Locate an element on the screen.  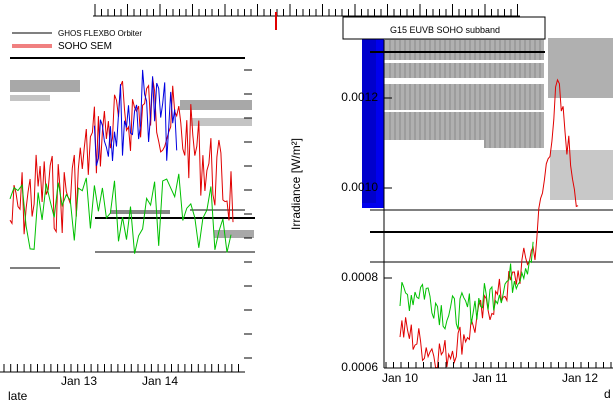
right-legend: G15 EUVB SOHO subband is located at coordinates (444, 28).